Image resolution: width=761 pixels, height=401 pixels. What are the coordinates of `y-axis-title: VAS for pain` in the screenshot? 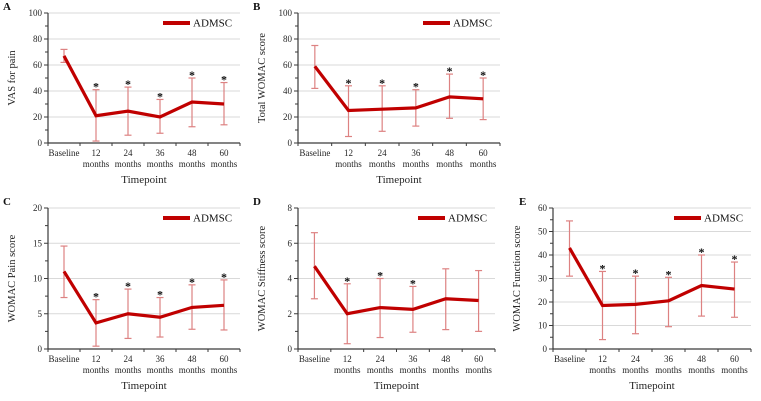 It's located at (12, 78).